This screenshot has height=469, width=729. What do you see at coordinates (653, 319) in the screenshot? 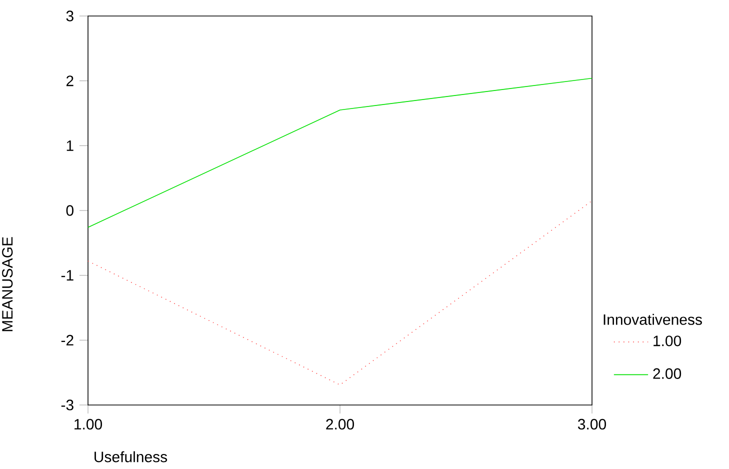
I see `legend-title: Innovativeness` at bounding box center [653, 319].